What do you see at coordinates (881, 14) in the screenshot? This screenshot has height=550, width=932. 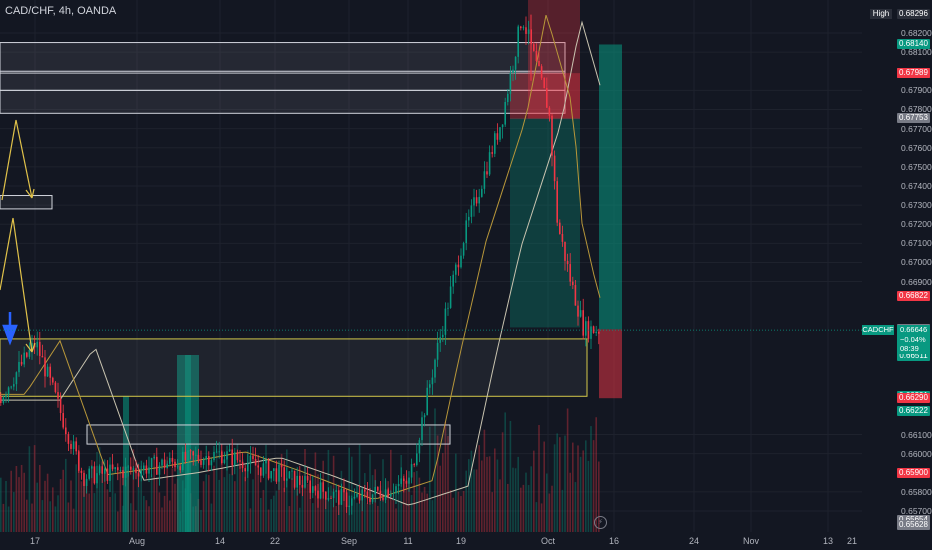 I see `high-label: High` at bounding box center [881, 14].